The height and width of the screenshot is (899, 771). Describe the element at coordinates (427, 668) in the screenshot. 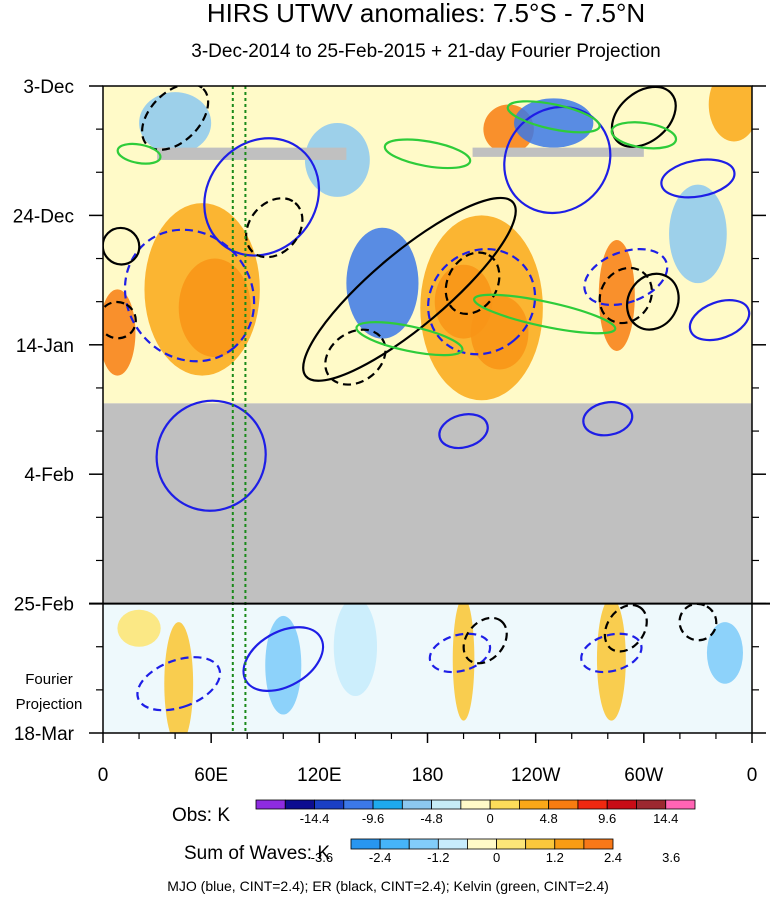

I see `fourier-background` at that location.